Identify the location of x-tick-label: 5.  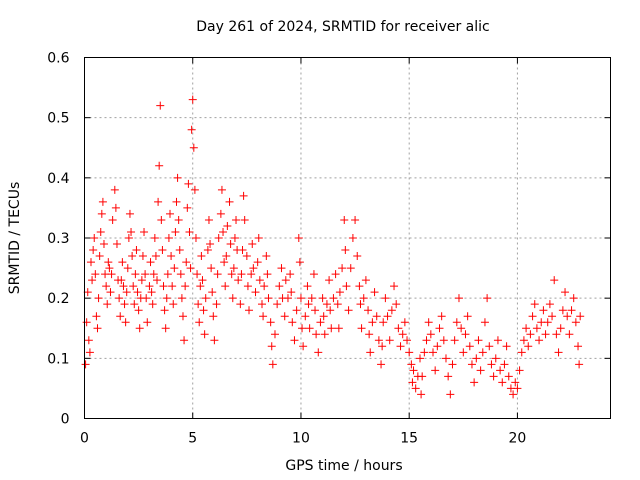
(192, 439).